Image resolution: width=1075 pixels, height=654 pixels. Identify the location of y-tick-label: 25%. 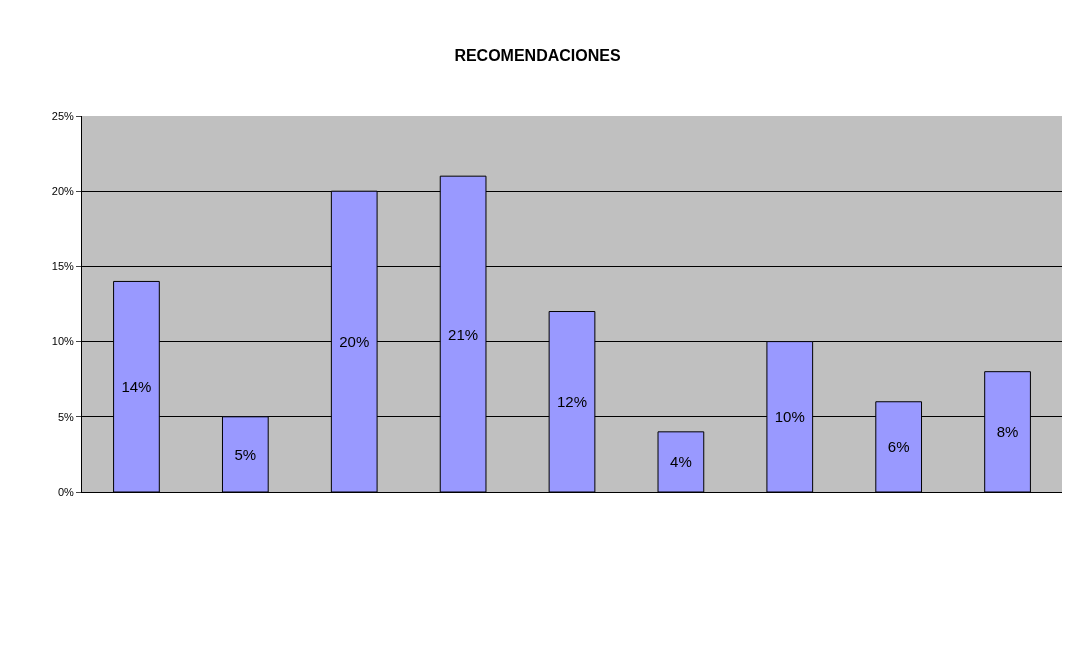
(62, 115).